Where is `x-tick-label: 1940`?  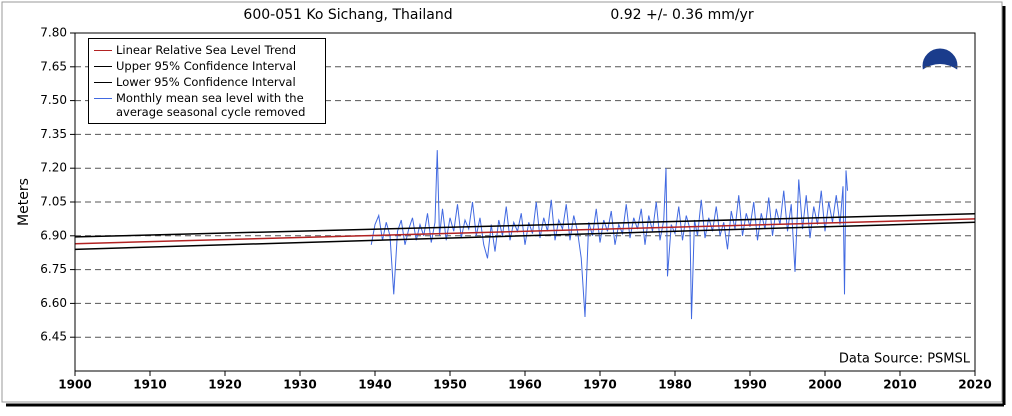 x-tick-label: 1940 is located at coordinates (374, 385).